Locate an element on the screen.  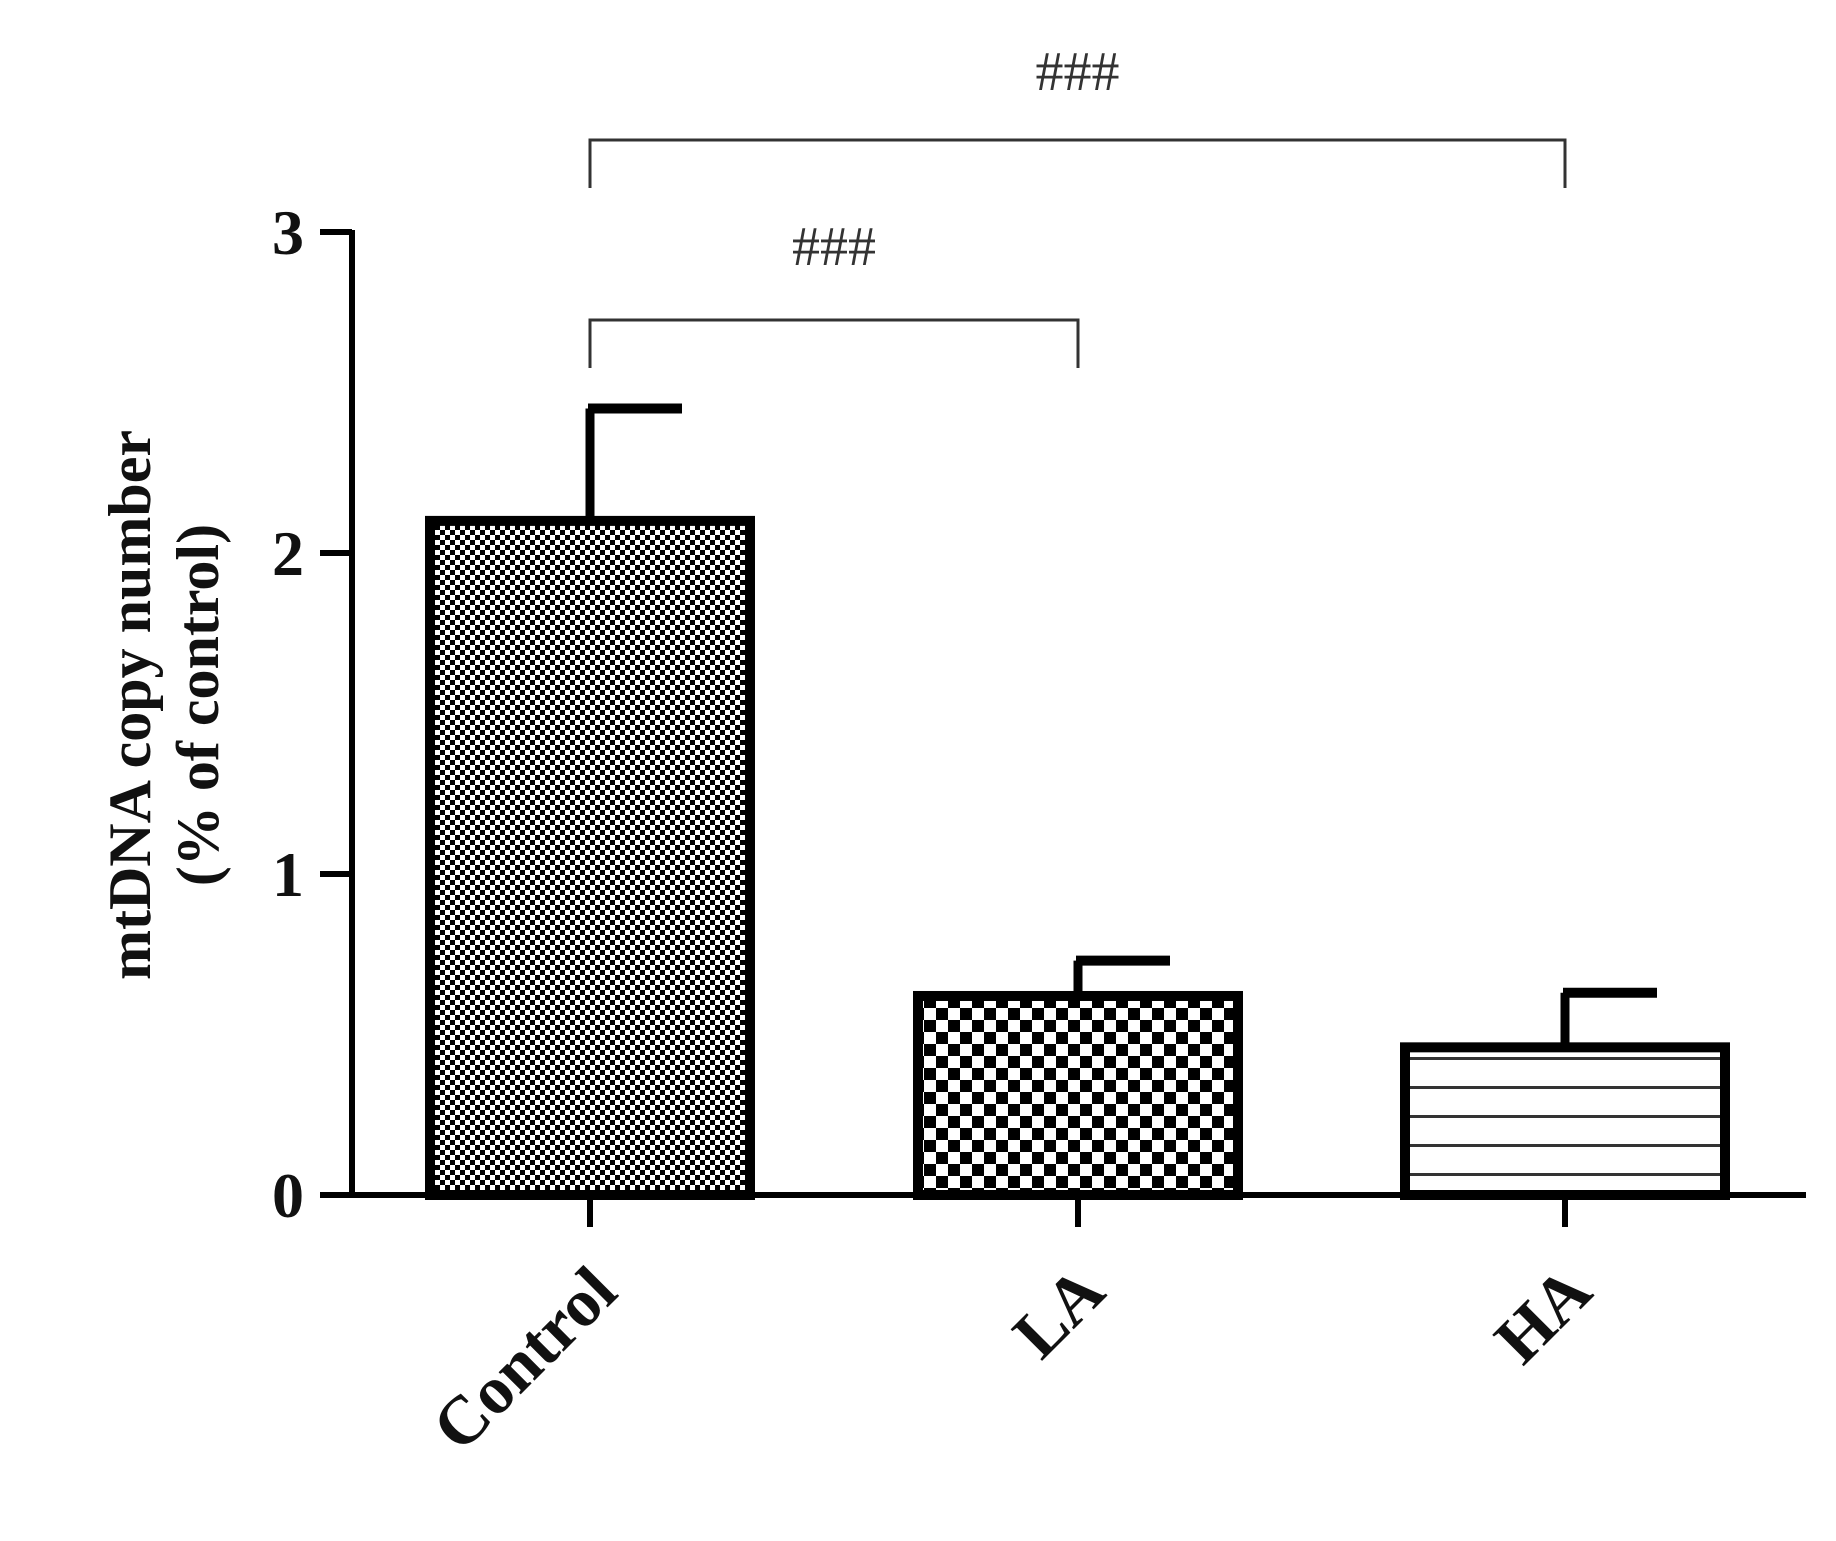
y-tick-label: 0 is located at coordinates (288, 1195).